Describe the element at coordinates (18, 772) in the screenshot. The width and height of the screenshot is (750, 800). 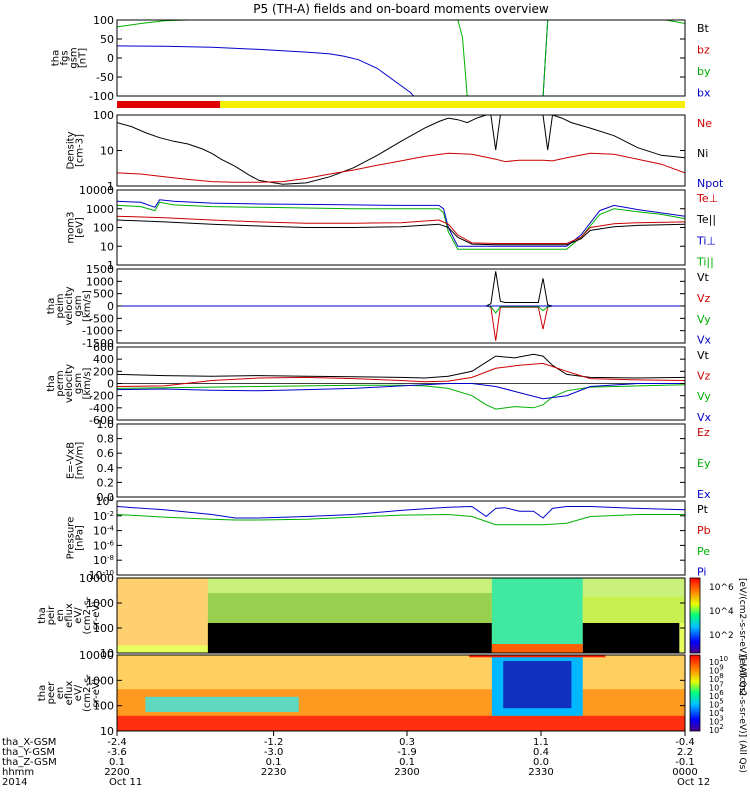
I see `xaxis-row-label: hhmm` at that location.